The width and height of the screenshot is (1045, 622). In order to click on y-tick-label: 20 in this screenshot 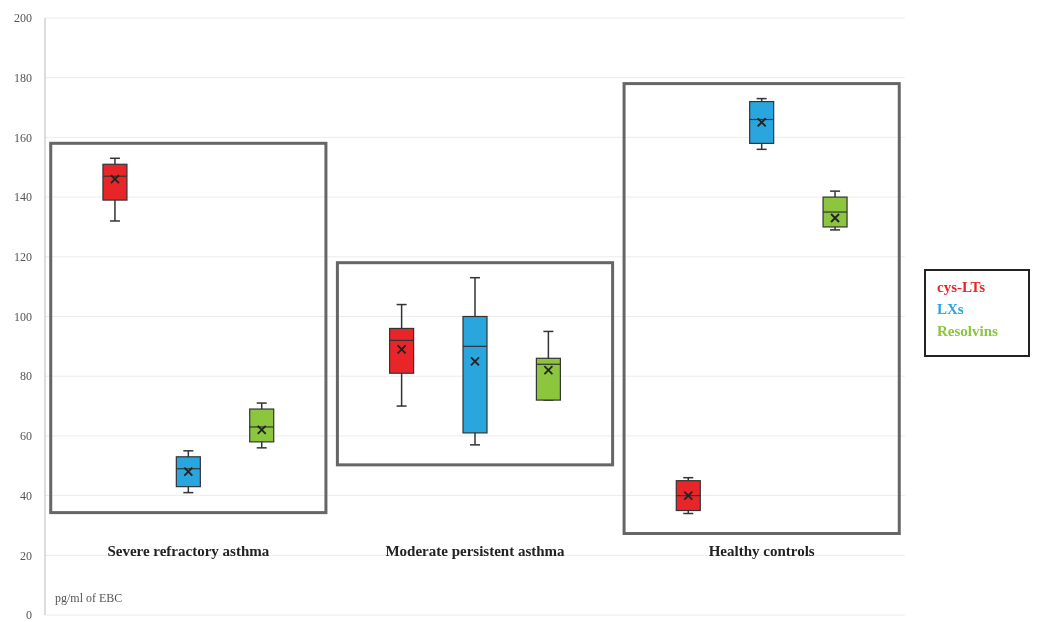, I will do `click(26, 555)`.